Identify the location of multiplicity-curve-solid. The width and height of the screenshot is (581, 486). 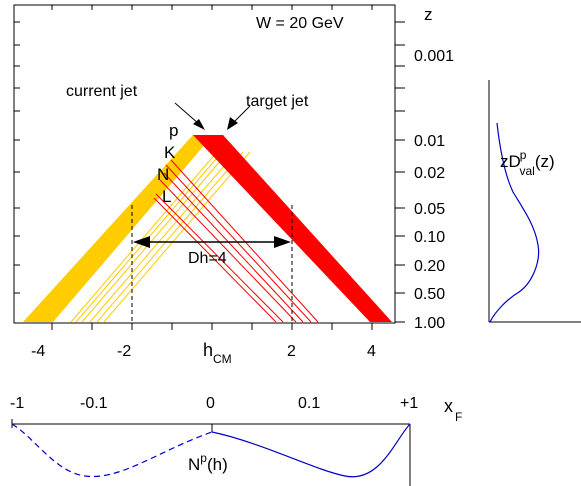
(311, 450).